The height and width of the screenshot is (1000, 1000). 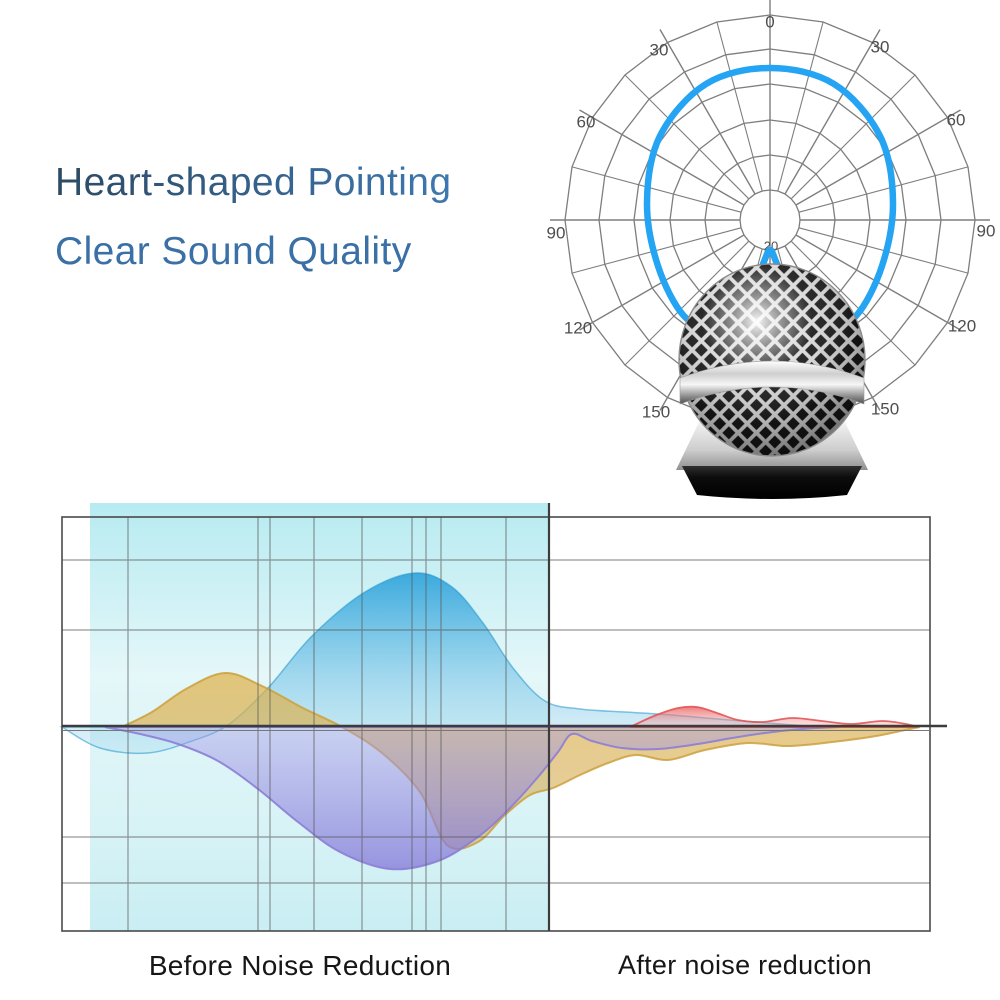 What do you see at coordinates (471, 798) in the screenshot?
I see `noise-wave-purple` at bounding box center [471, 798].